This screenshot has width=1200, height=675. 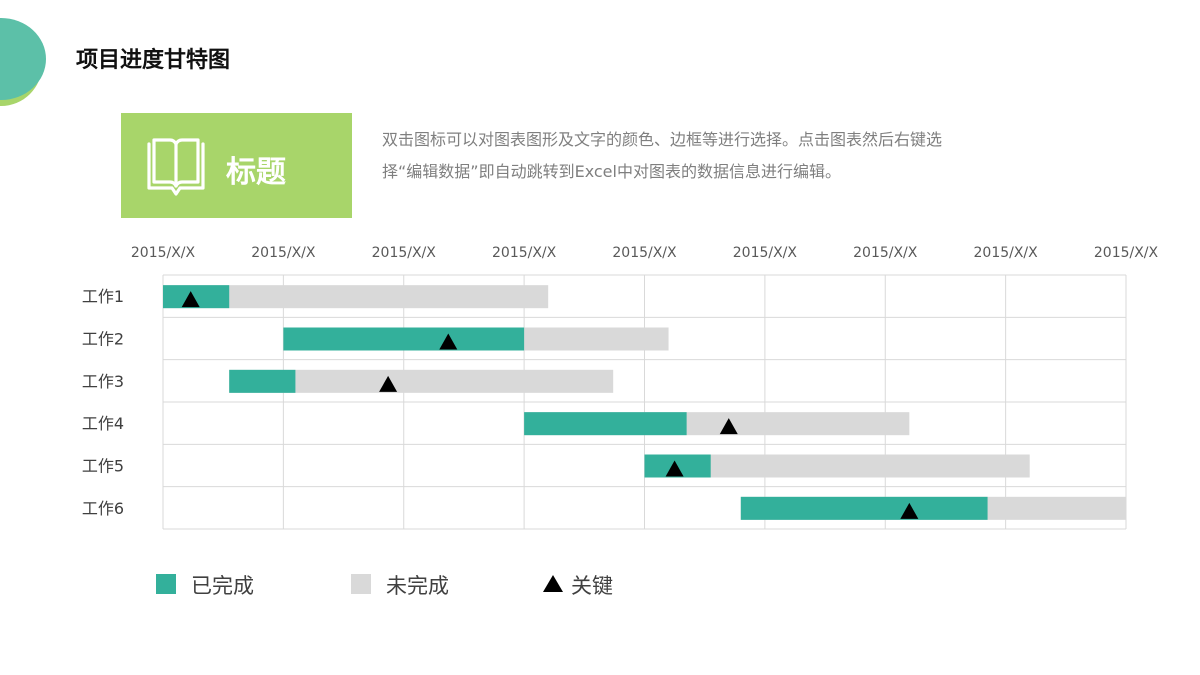 I want to click on task-label: 工作1, so click(x=103, y=296).